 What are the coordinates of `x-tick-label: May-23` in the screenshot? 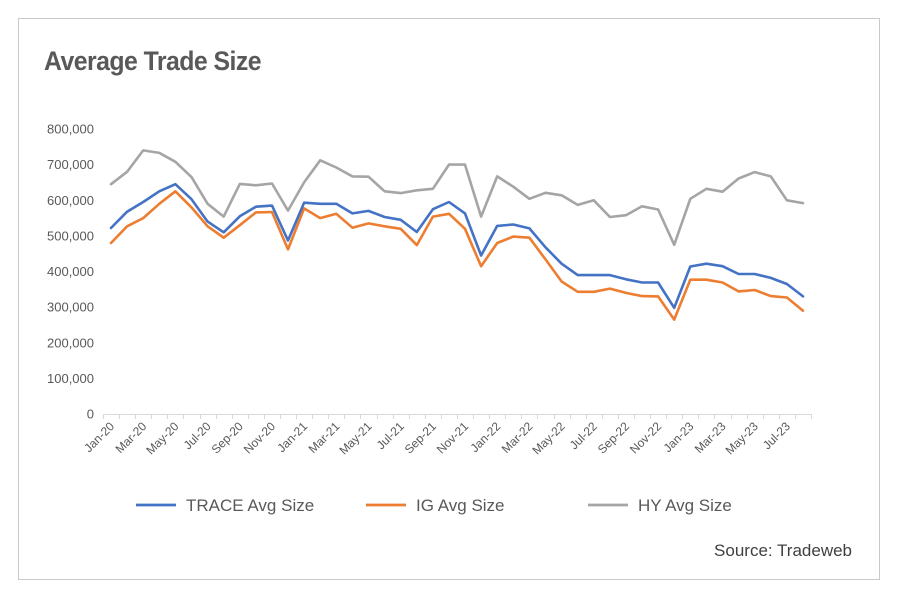 It's located at (742, 438).